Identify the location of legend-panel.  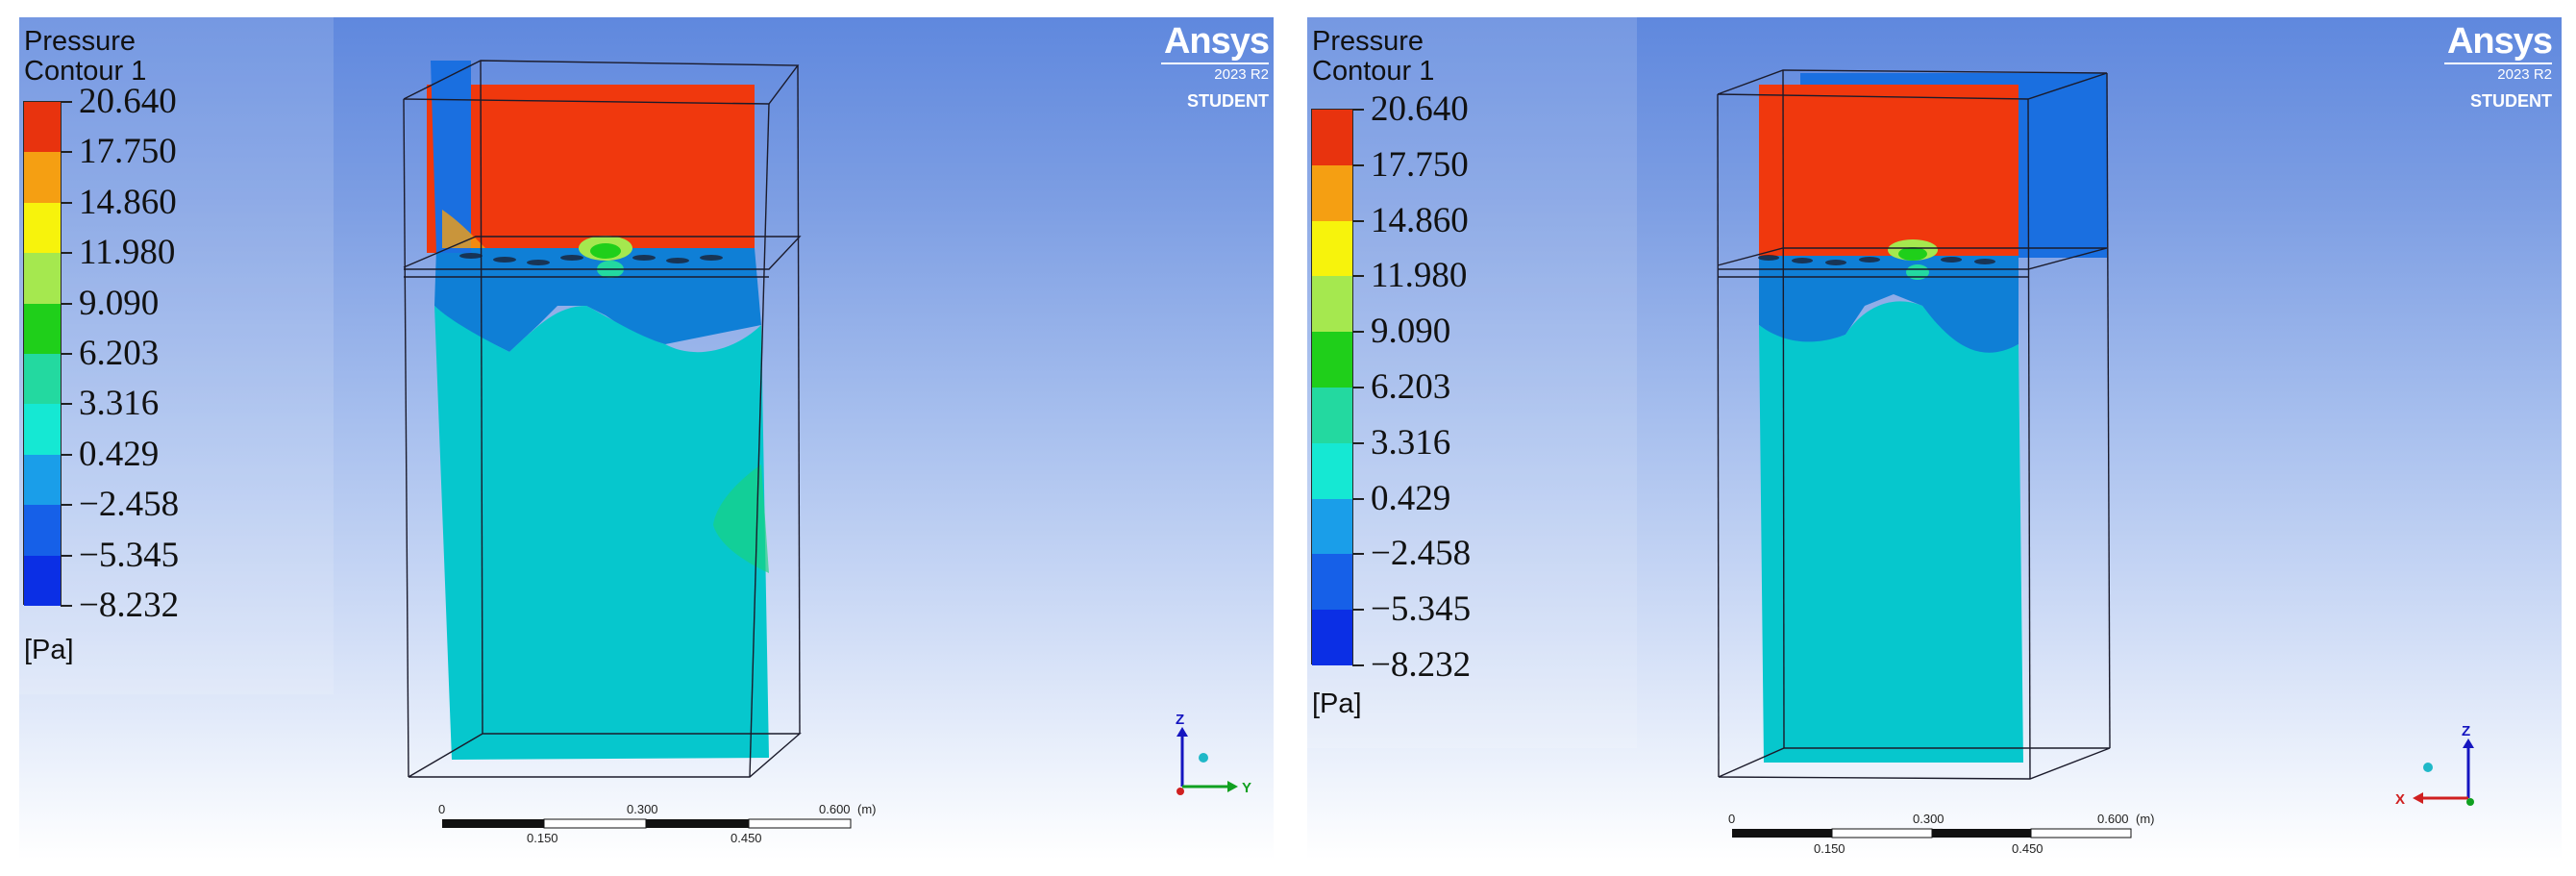
(176, 355).